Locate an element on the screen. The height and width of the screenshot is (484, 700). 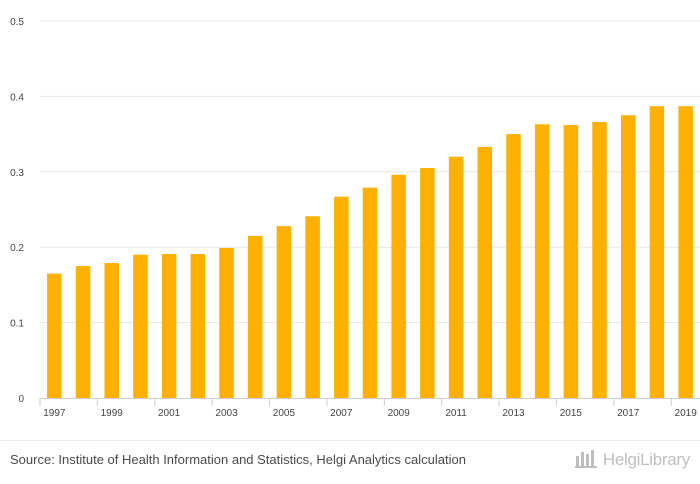
bar-2009 is located at coordinates (398, 286).